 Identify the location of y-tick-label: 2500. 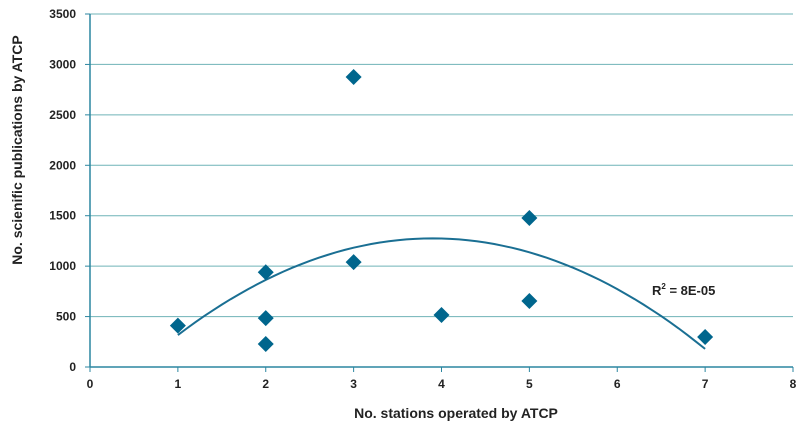
(62, 115).